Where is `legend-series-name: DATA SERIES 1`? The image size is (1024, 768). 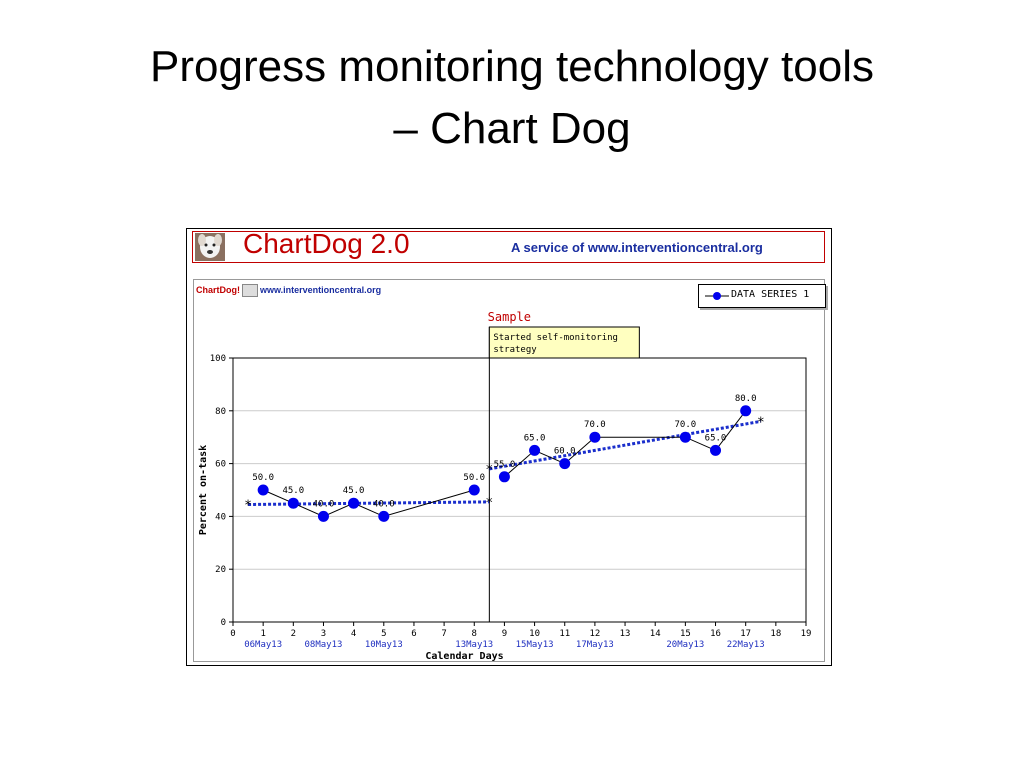
legend-series-name: DATA SERIES 1 is located at coordinates (770, 294).